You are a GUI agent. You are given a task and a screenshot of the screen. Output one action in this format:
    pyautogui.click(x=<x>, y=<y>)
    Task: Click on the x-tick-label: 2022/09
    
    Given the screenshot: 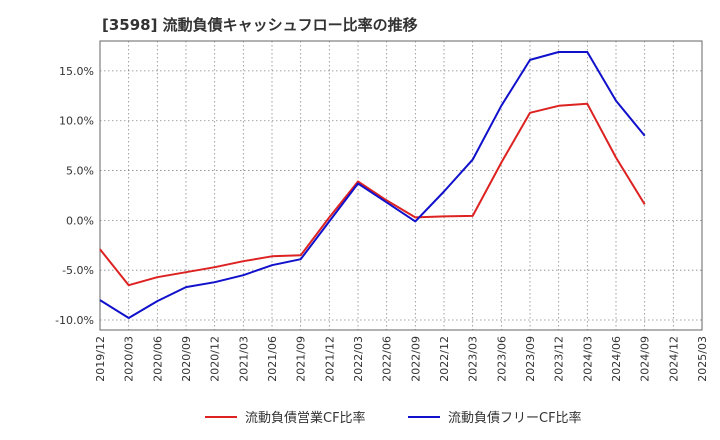 What is the action you would take?
    pyautogui.click(x=415, y=359)
    